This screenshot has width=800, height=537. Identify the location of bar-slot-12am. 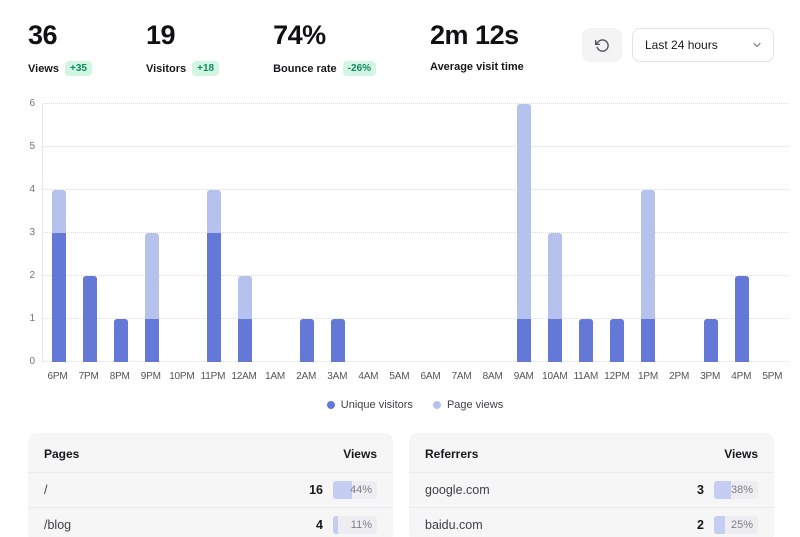
(244, 233).